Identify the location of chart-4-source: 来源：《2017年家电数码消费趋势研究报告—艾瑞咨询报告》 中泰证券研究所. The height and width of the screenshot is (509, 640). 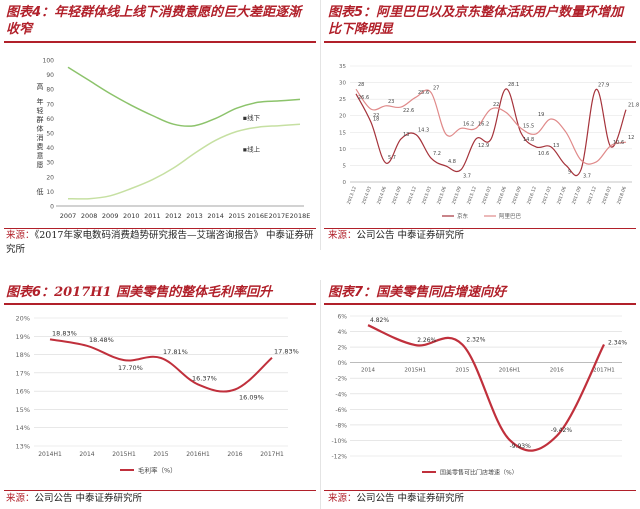
(160, 243).